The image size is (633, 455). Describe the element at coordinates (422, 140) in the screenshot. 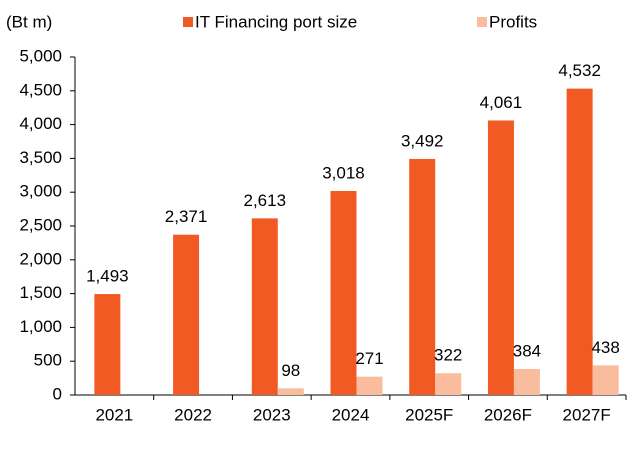

I see `data-label: 3,492` at that location.